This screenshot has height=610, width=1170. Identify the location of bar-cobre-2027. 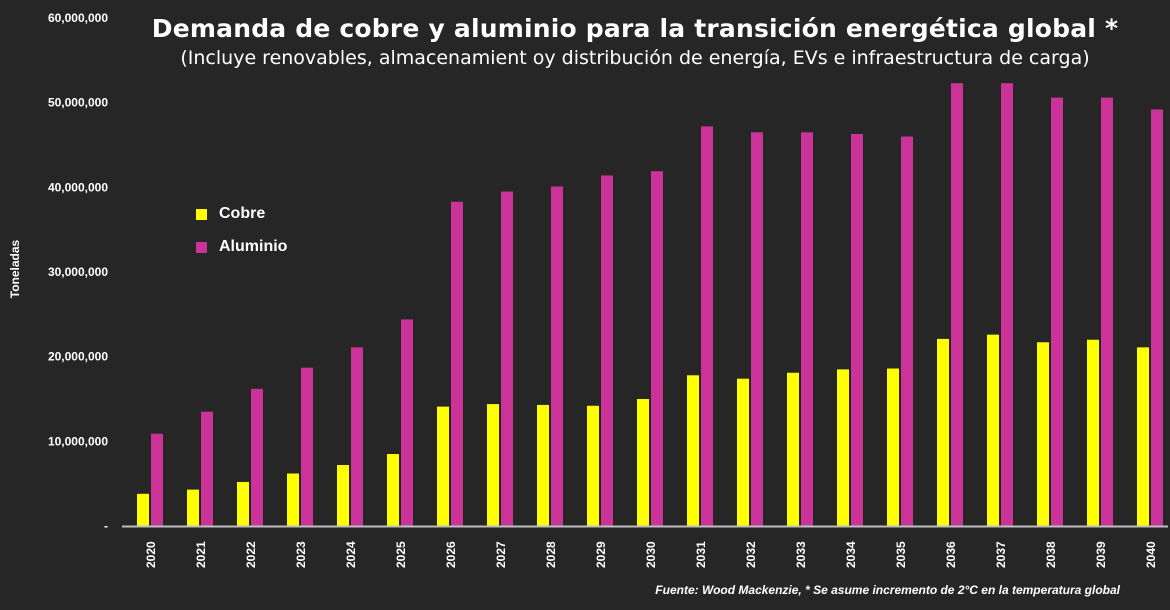
(493, 465).